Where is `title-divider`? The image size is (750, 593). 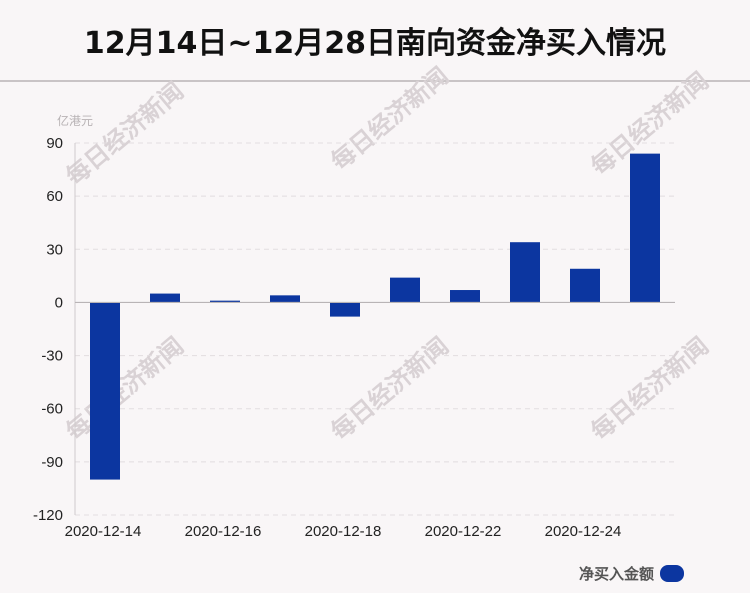 title-divider is located at coordinates (375, 81).